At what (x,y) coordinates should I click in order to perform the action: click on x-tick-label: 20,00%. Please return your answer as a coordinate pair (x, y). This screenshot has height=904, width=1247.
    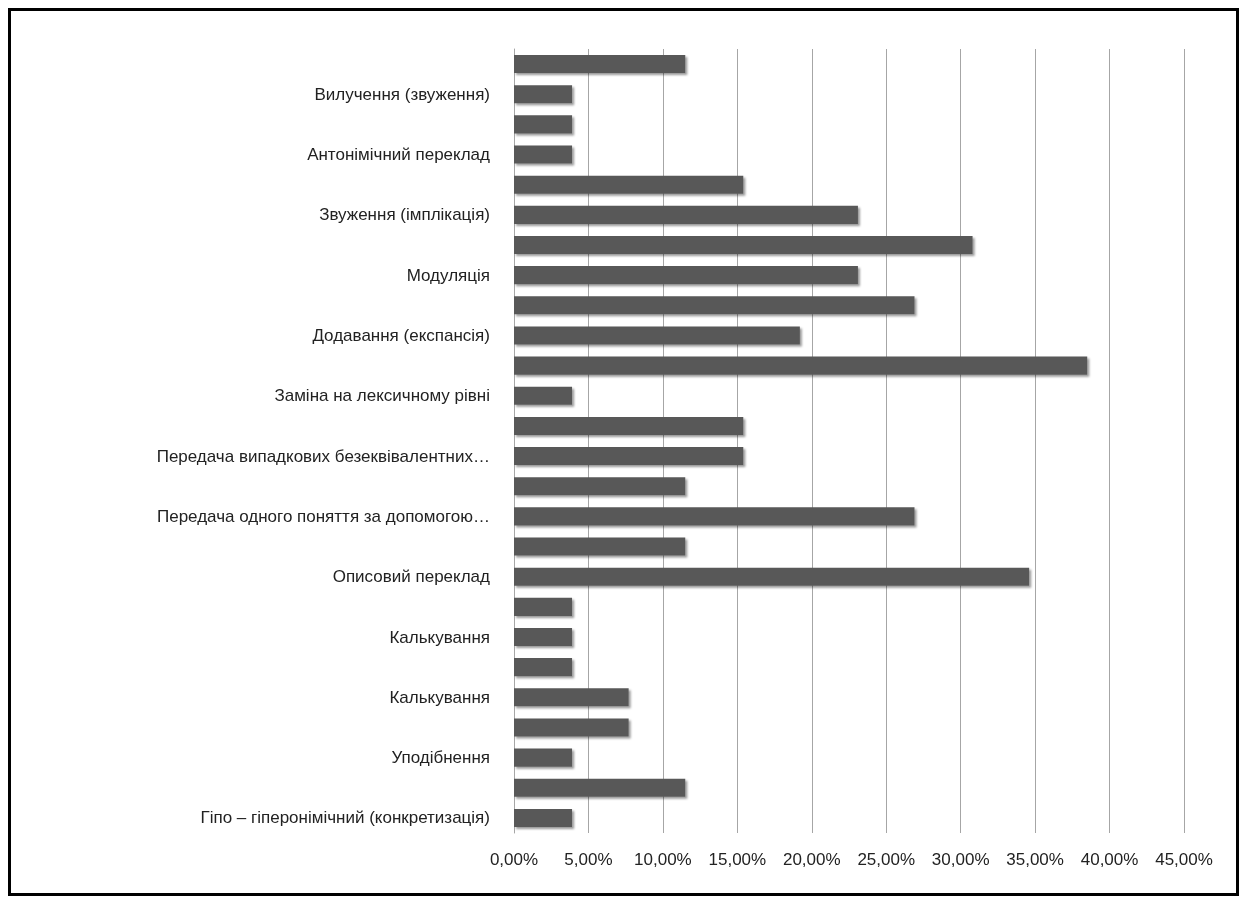
    Looking at the image, I should click on (811, 859).